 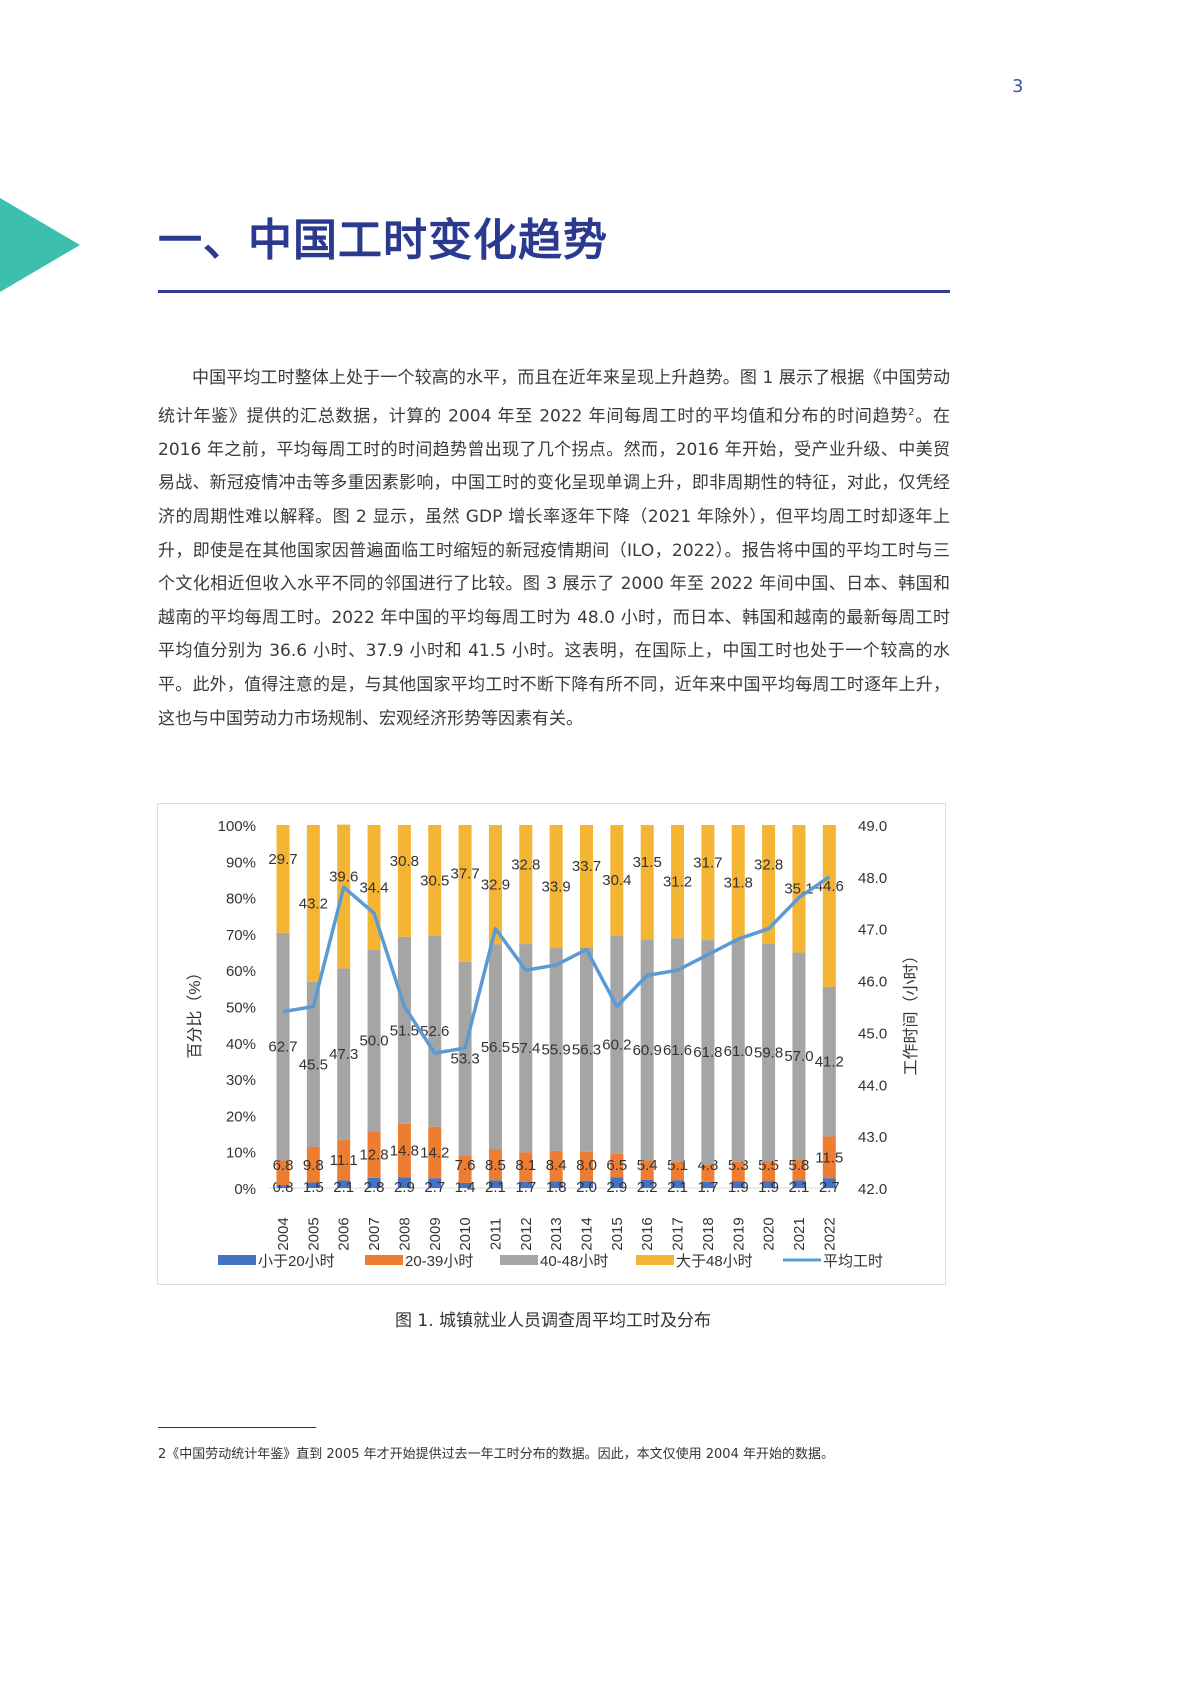 I want to click on data-label: 52.6, so click(x=434, y=1031).